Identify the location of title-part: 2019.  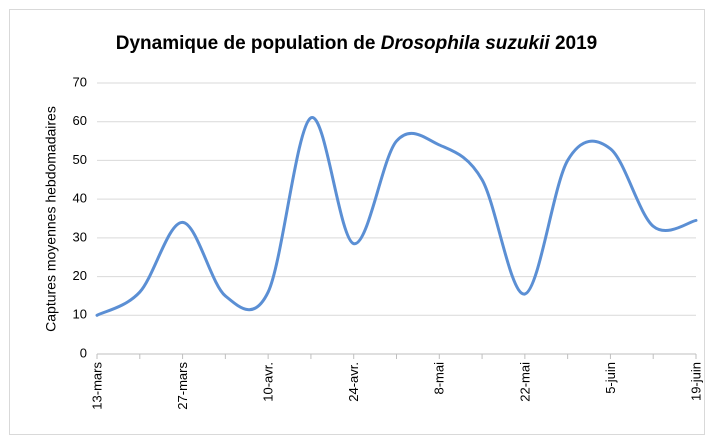
(576, 43).